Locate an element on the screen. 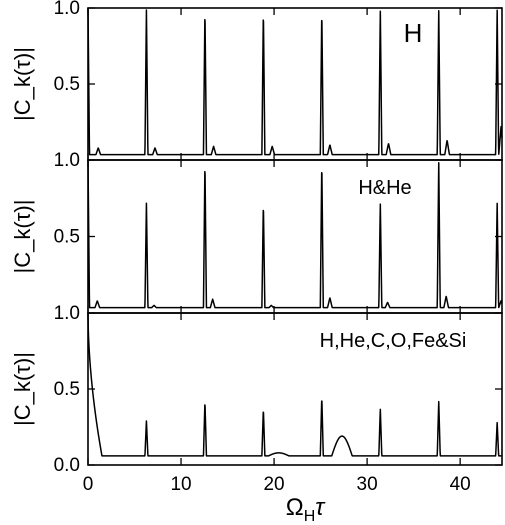  x-axis: 0 10 20 30 40 is located at coordinates (277, 484).